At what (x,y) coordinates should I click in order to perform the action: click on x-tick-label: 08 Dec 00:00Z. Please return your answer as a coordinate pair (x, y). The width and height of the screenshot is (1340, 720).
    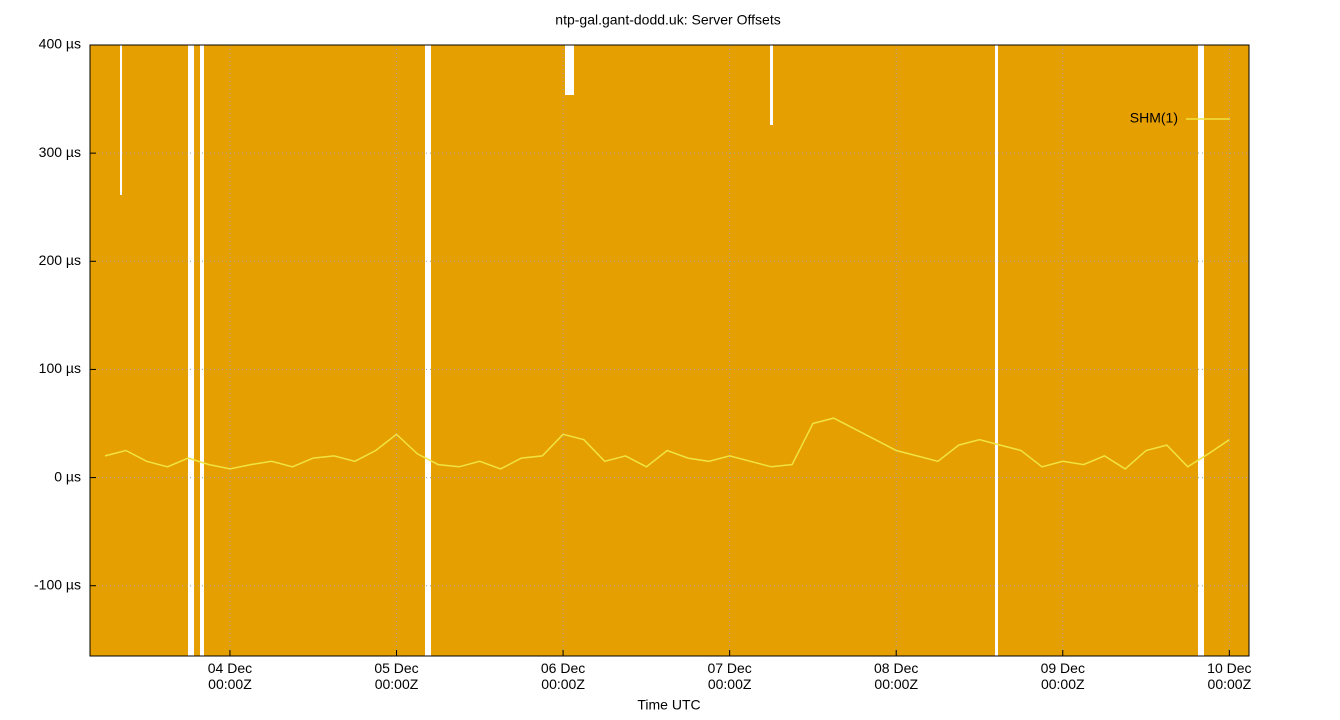
    Looking at the image, I should click on (896, 676).